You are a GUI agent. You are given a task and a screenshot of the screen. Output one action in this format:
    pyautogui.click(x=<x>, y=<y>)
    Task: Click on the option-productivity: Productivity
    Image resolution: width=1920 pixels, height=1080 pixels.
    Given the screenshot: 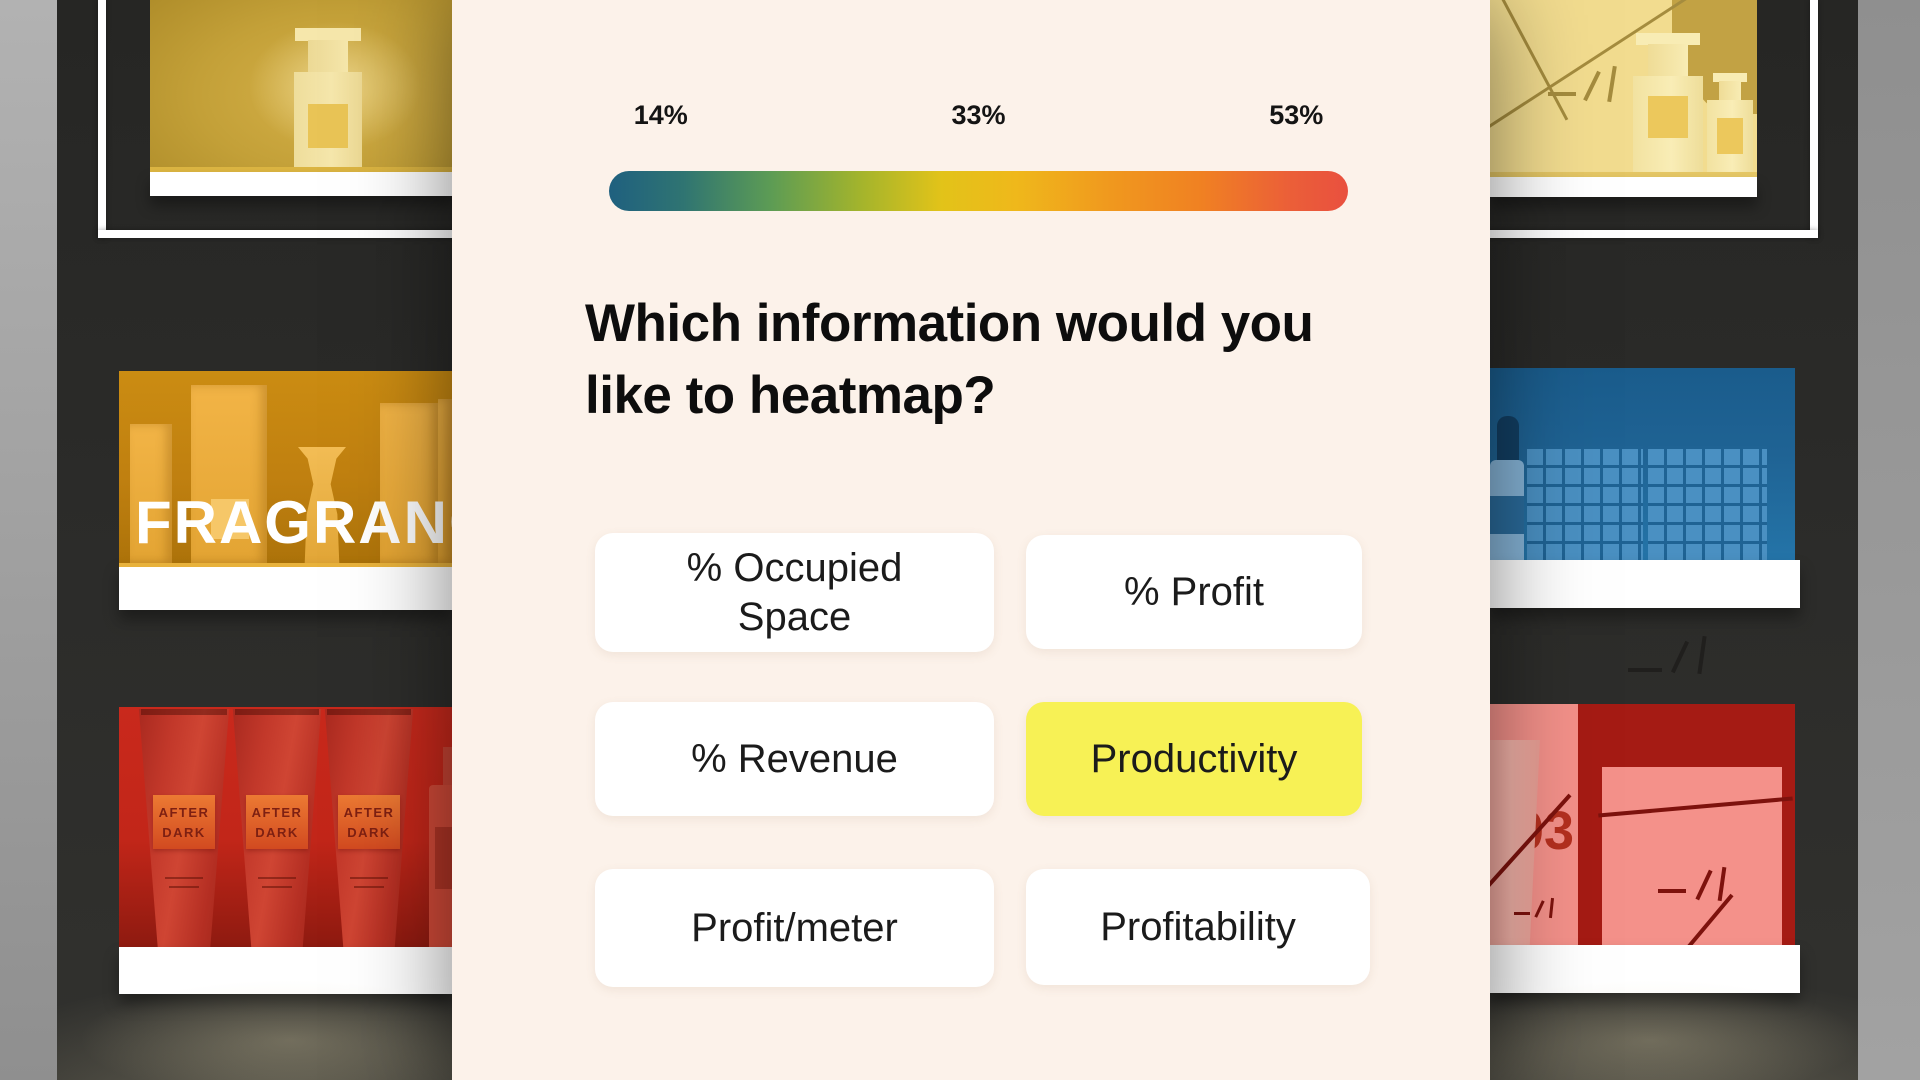 What is the action you would take?
    pyautogui.click(x=1194, y=759)
    